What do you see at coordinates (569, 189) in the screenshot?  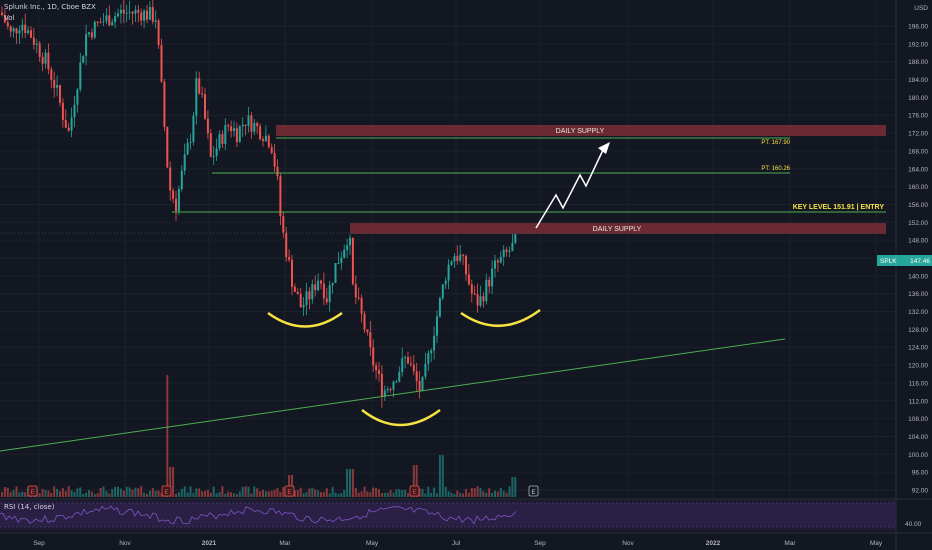 I see `projection-path` at bounding box center [569, 189].